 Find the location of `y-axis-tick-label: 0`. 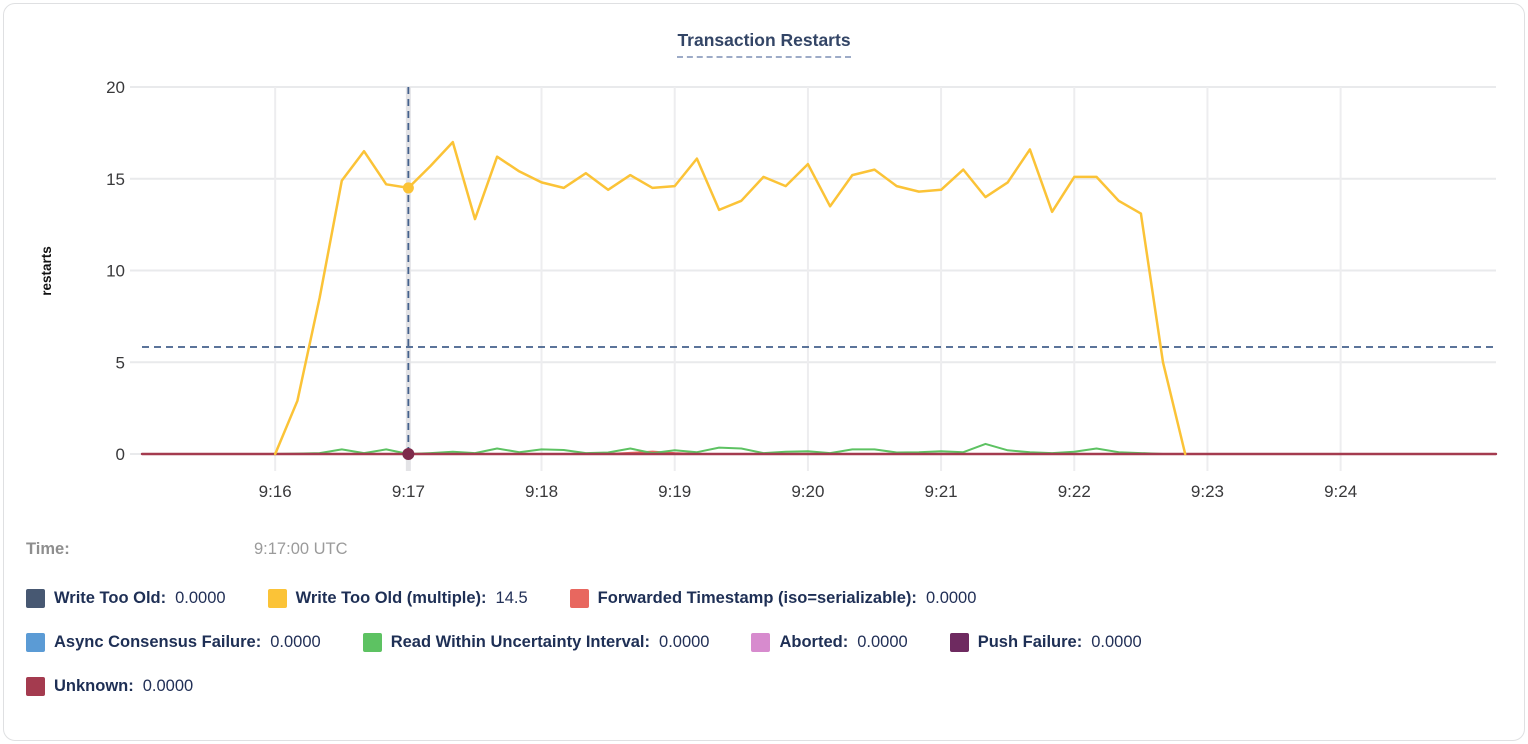

y-axis-tick-label: 0 is located at coordinates (120, 454).